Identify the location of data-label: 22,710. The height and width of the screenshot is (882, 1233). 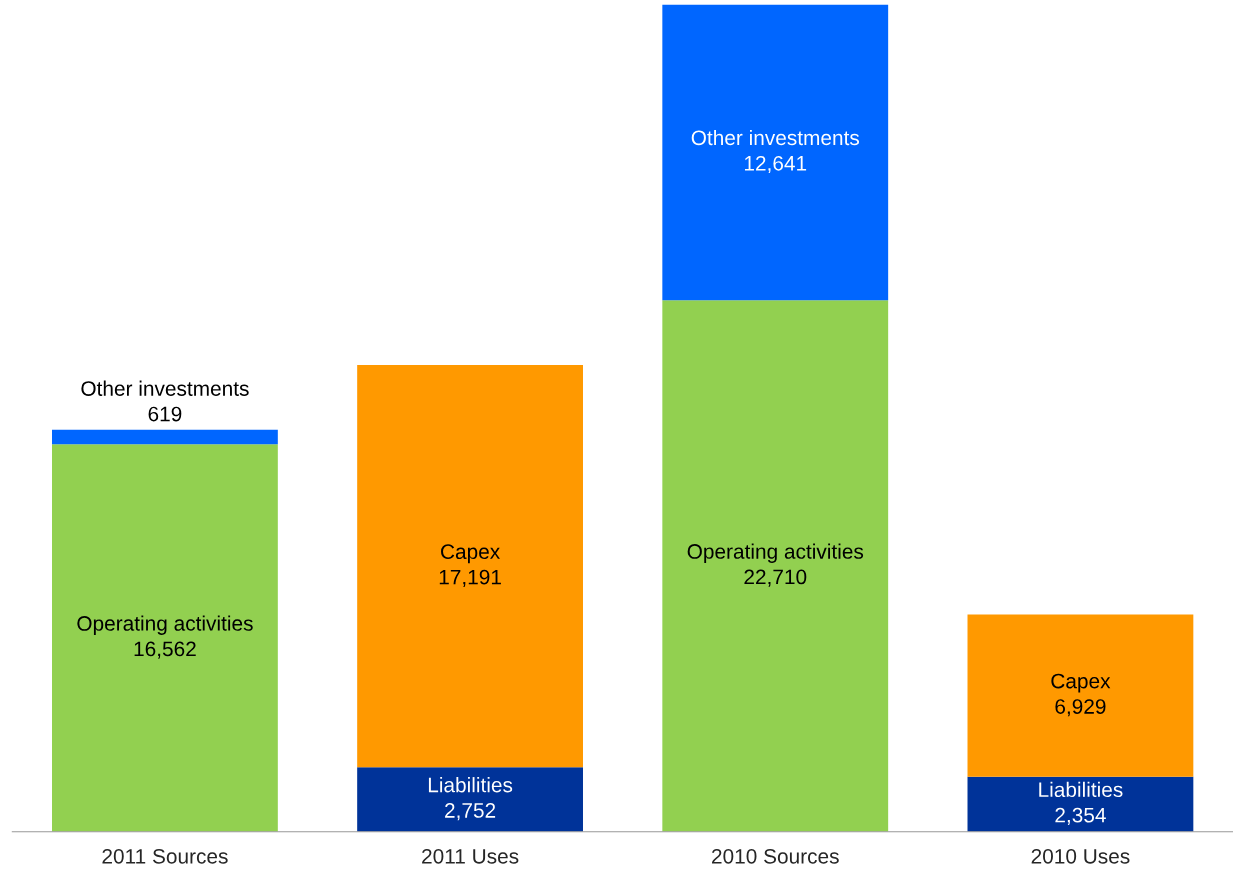
(775, 578).